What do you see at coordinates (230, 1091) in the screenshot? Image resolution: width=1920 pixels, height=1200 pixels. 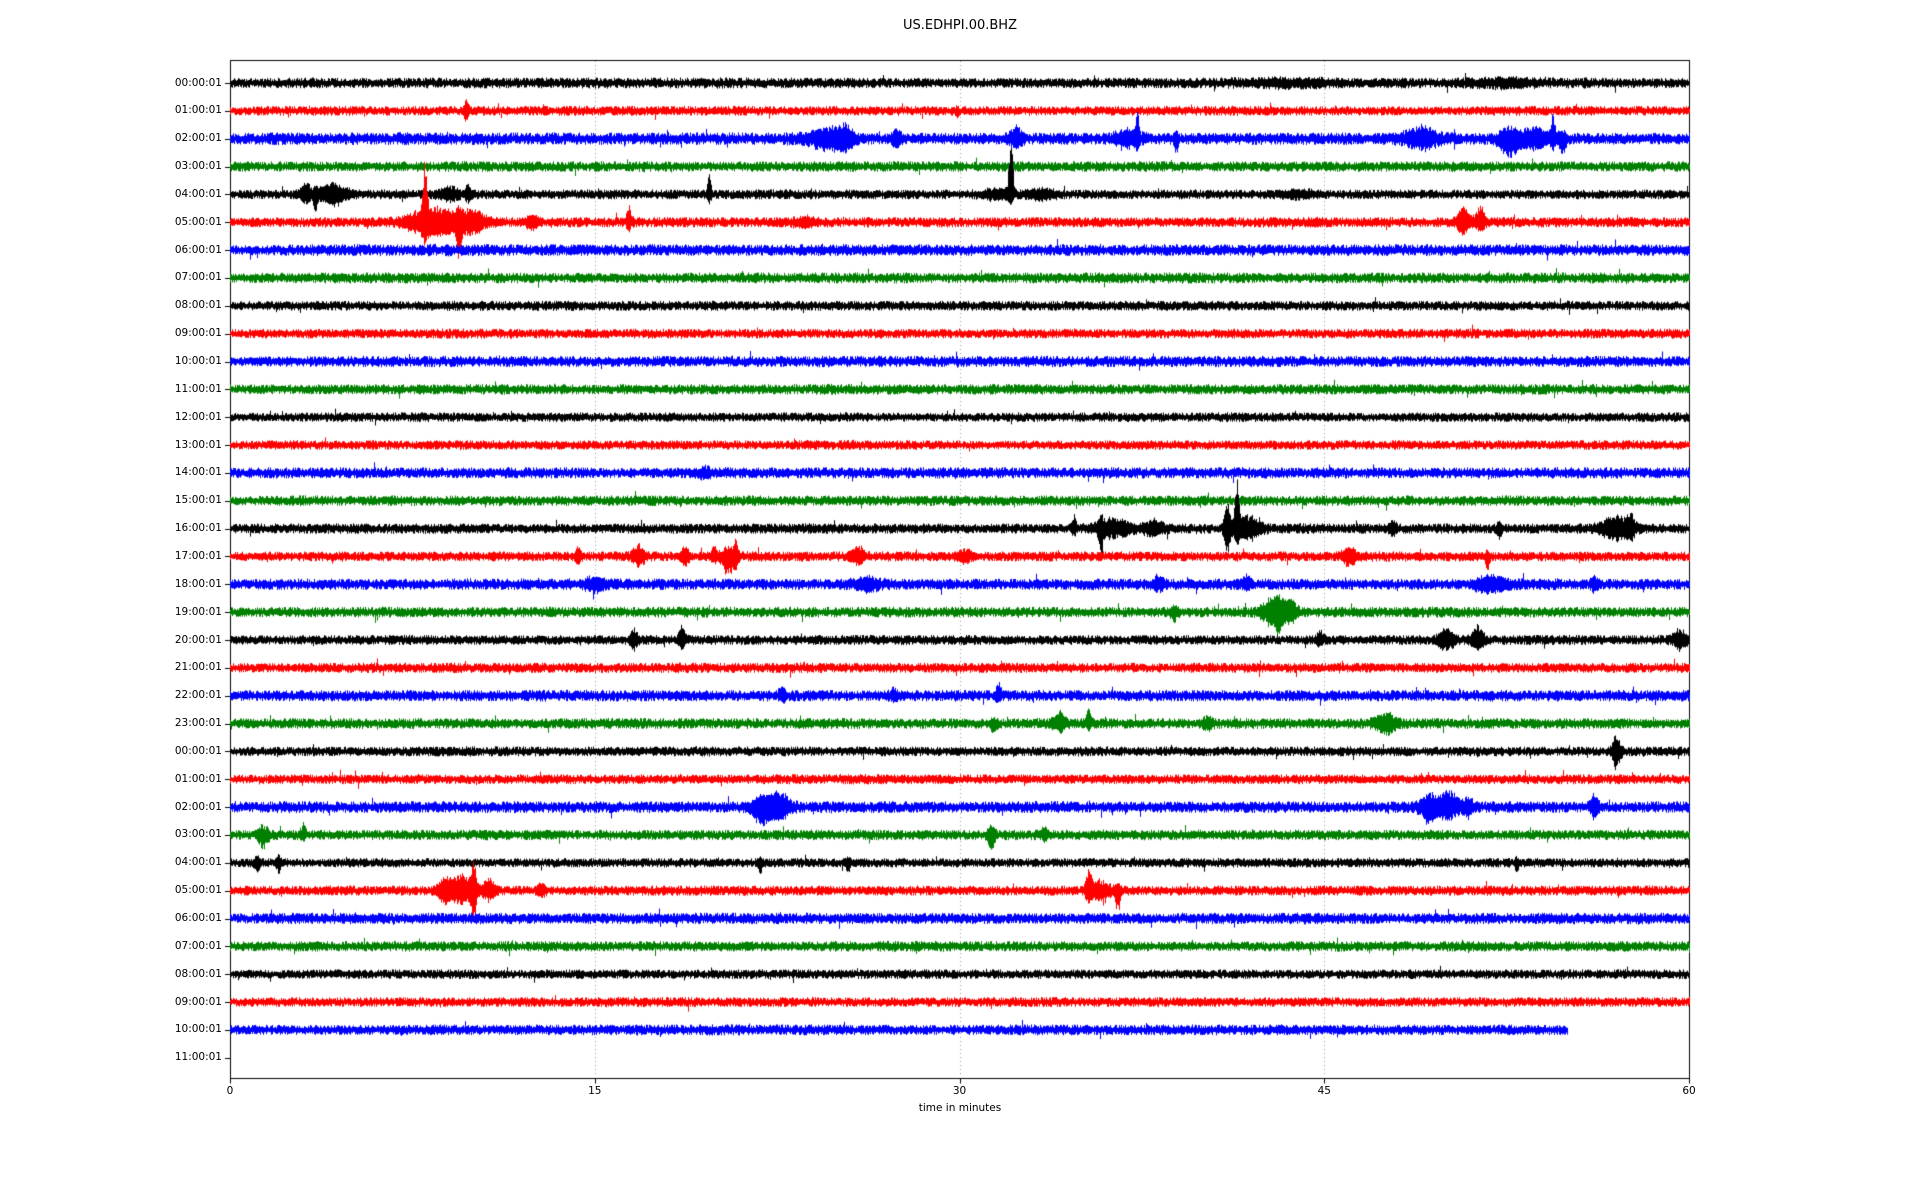 I see `x-tick-label: 0` at bounding box center [230, 1091].